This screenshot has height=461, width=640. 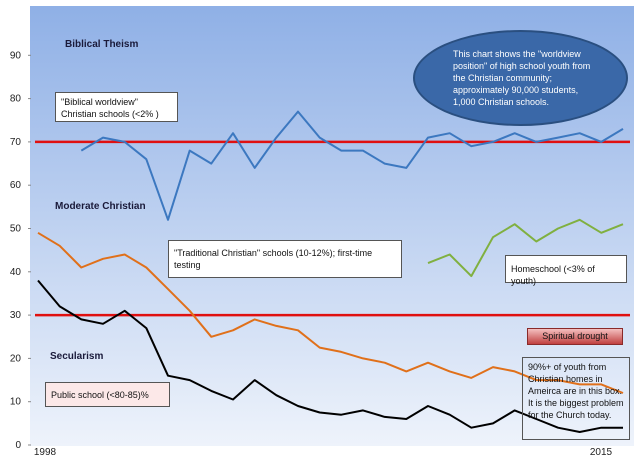 What do you see at coordinates (77, 356) in the screenshot?
I see `zone-label: Secularism` at bounding box center [77, 356].